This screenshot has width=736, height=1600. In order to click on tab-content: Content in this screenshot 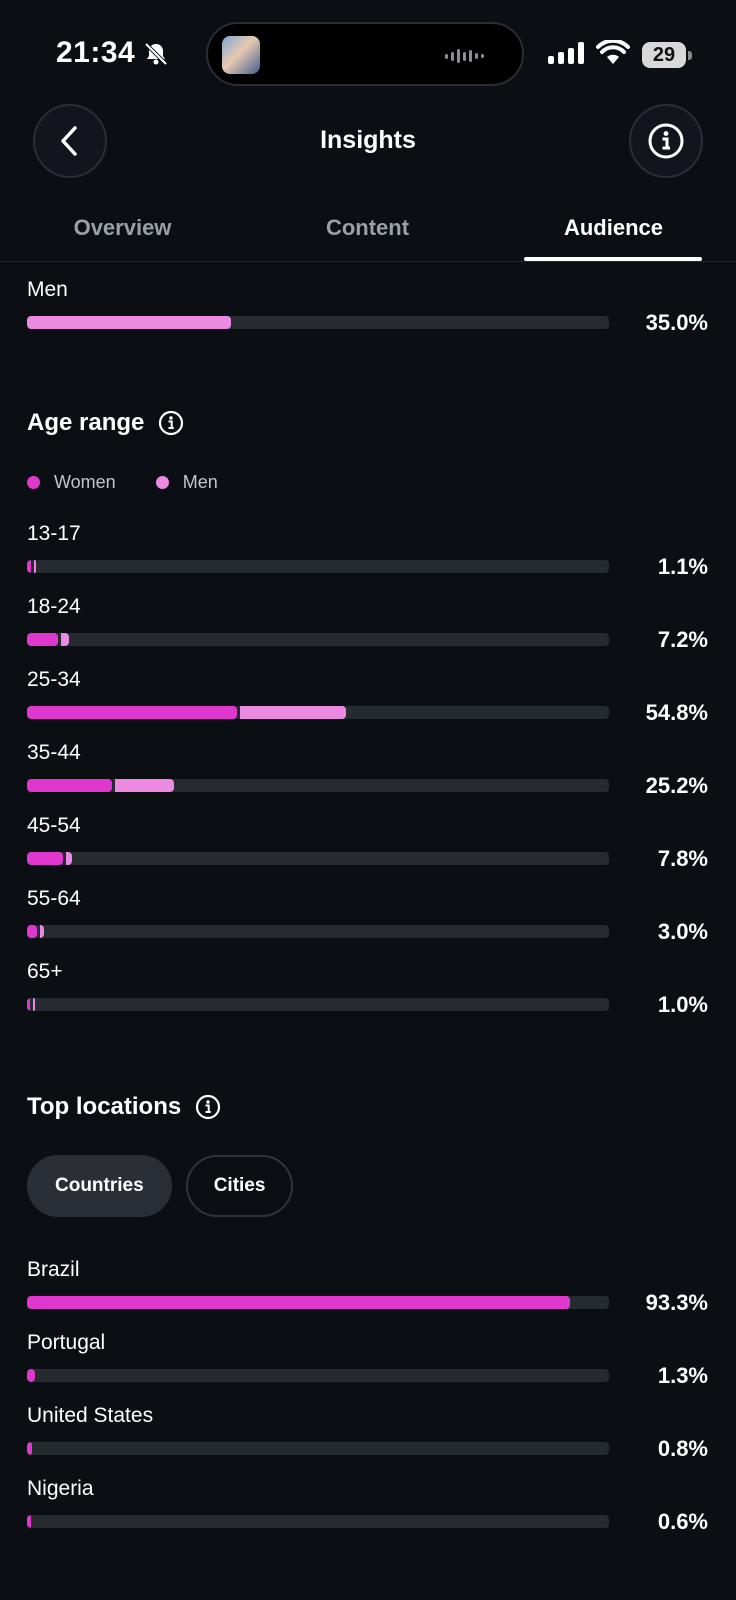, I will do `click(367, 227)`.